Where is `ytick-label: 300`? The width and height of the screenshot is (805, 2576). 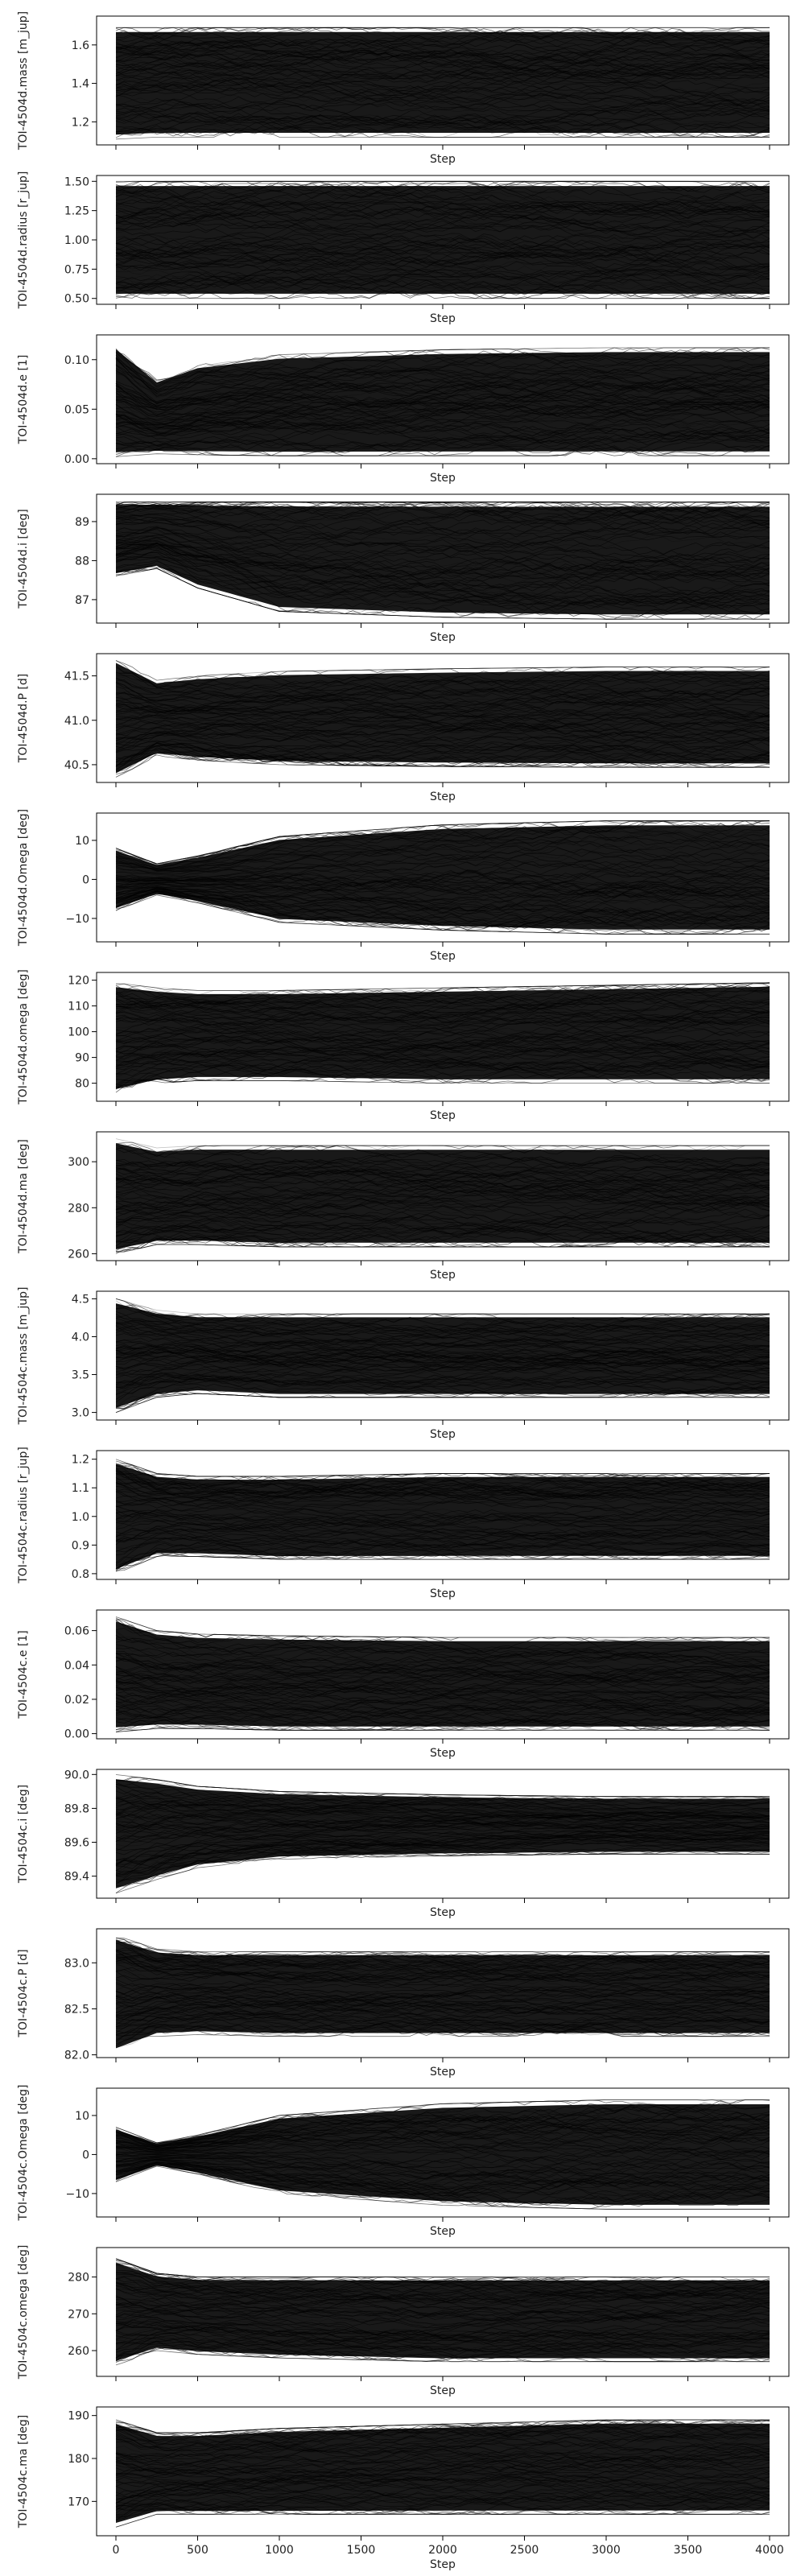 ytick-label: 300 is located at coordinates (78, 1162).